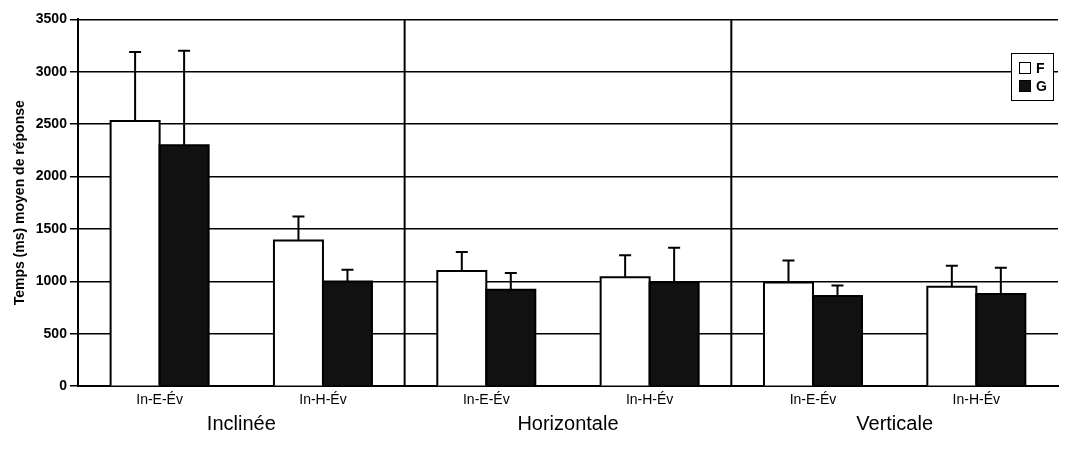 The width and height of the screenshot is (1078, 455). I want to click on y-tick-label: 2500, so click(51, 123).